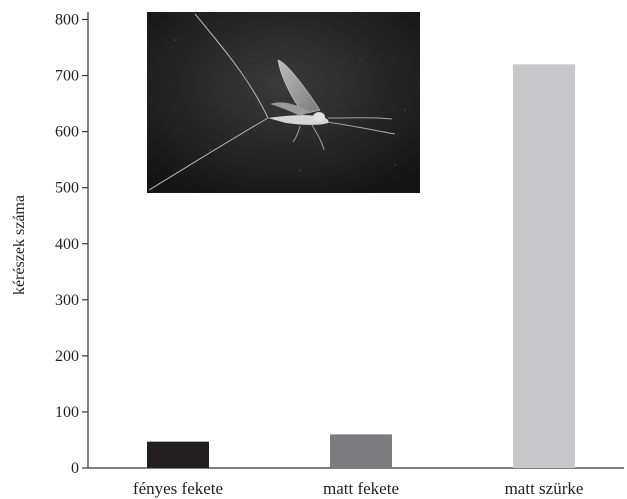  What do you see at coordinates (67, 188) in the screenshot?
I see `y-tick-label: 500` at bounding box center [67, 188].